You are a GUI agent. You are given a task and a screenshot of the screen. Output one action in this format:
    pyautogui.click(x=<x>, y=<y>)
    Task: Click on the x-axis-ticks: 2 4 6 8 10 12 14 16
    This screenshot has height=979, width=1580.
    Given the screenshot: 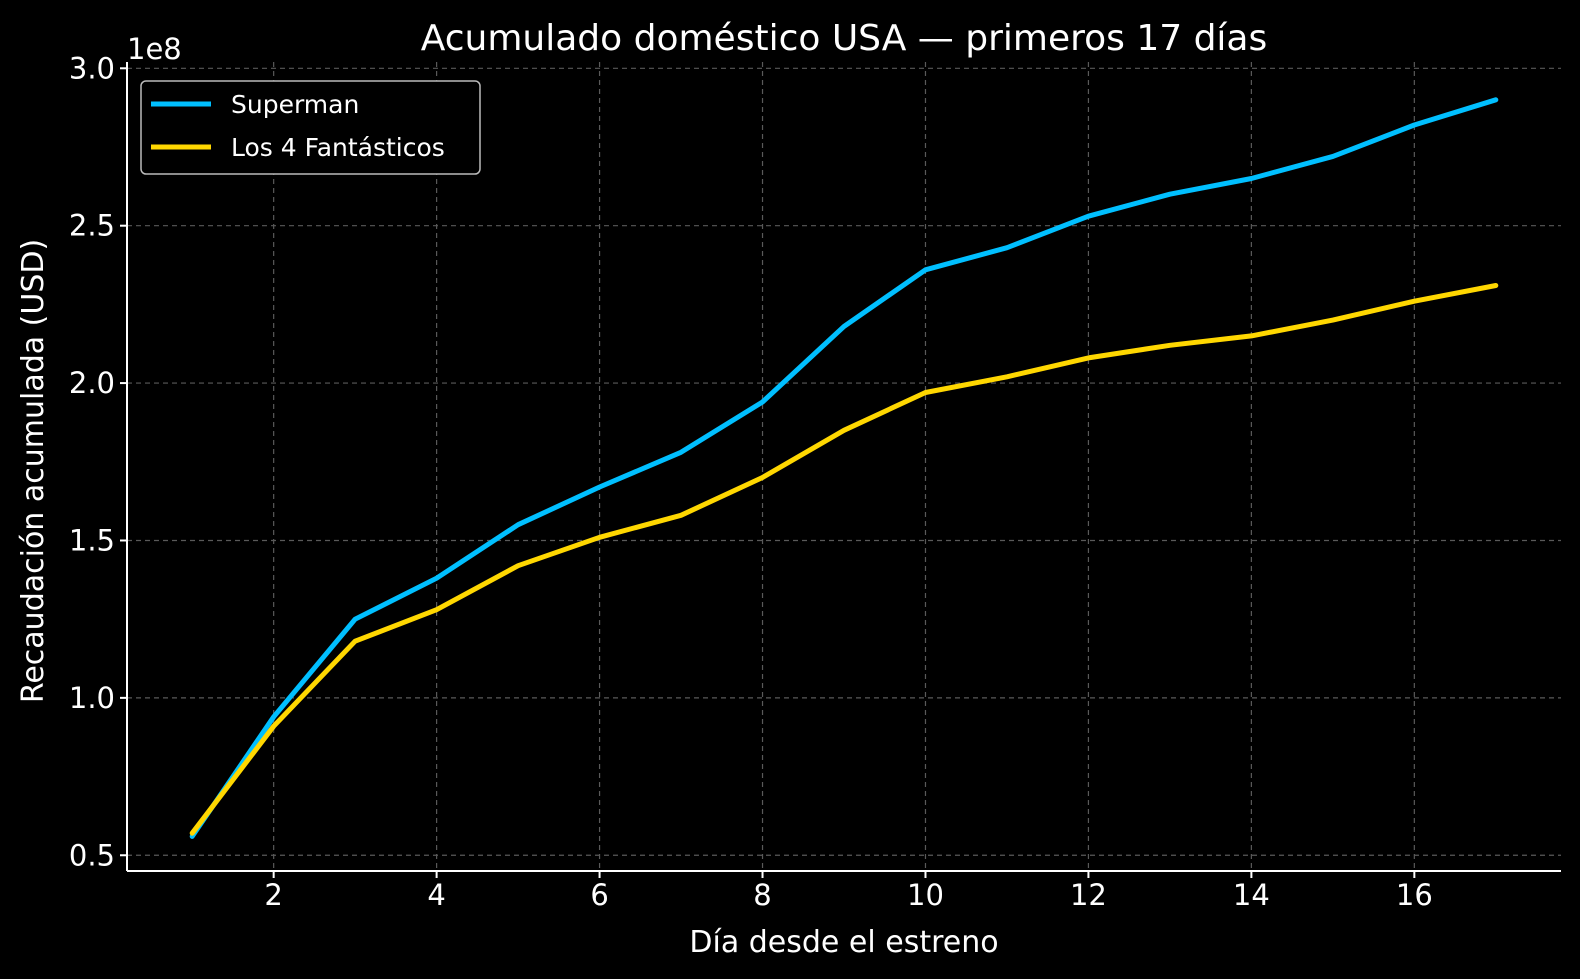 What is the action you would take?
    pyautogui.click(x=848, y=891)
    